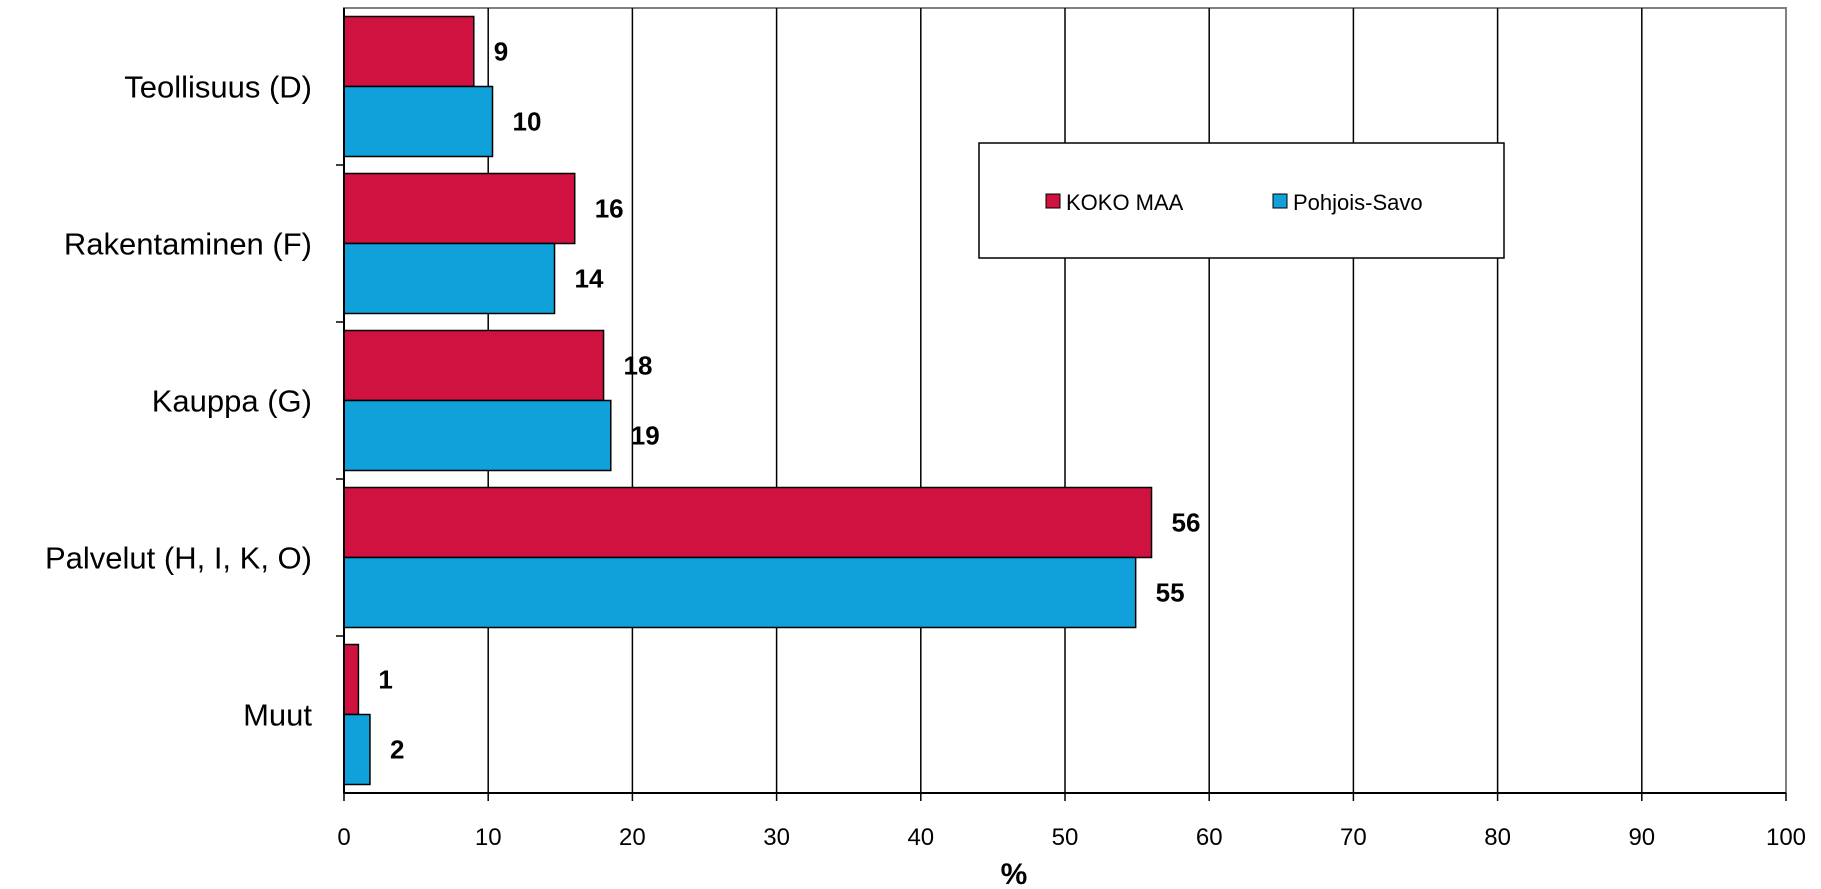 Image resolution: width=1821 pixels, height=889 pixels. I want to click on x-tick-label: 50, so click(1065, 837).